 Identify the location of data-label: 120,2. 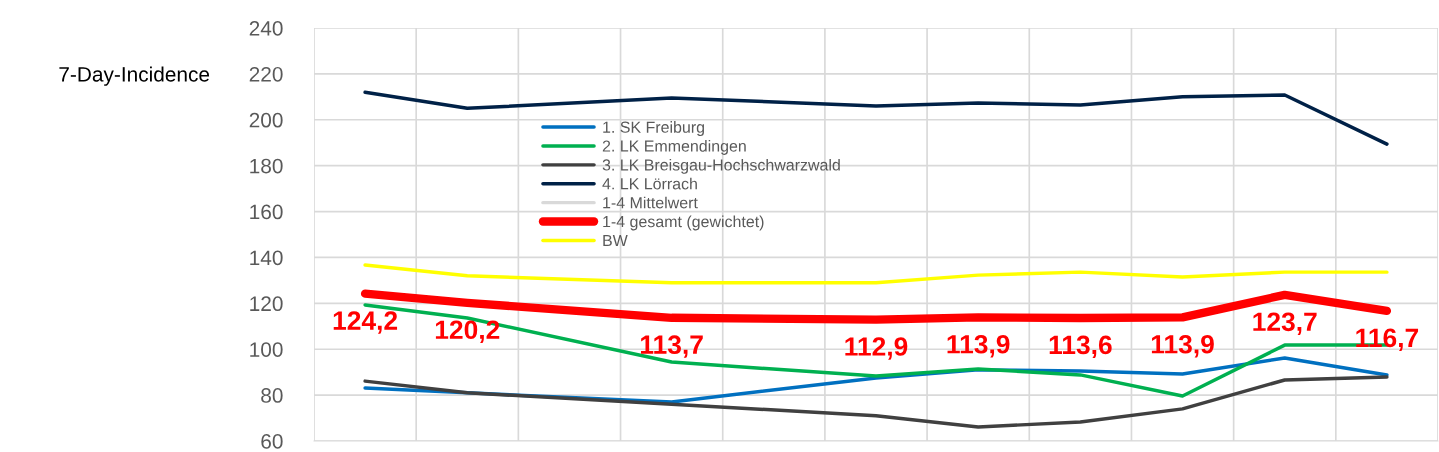
(467, 331).